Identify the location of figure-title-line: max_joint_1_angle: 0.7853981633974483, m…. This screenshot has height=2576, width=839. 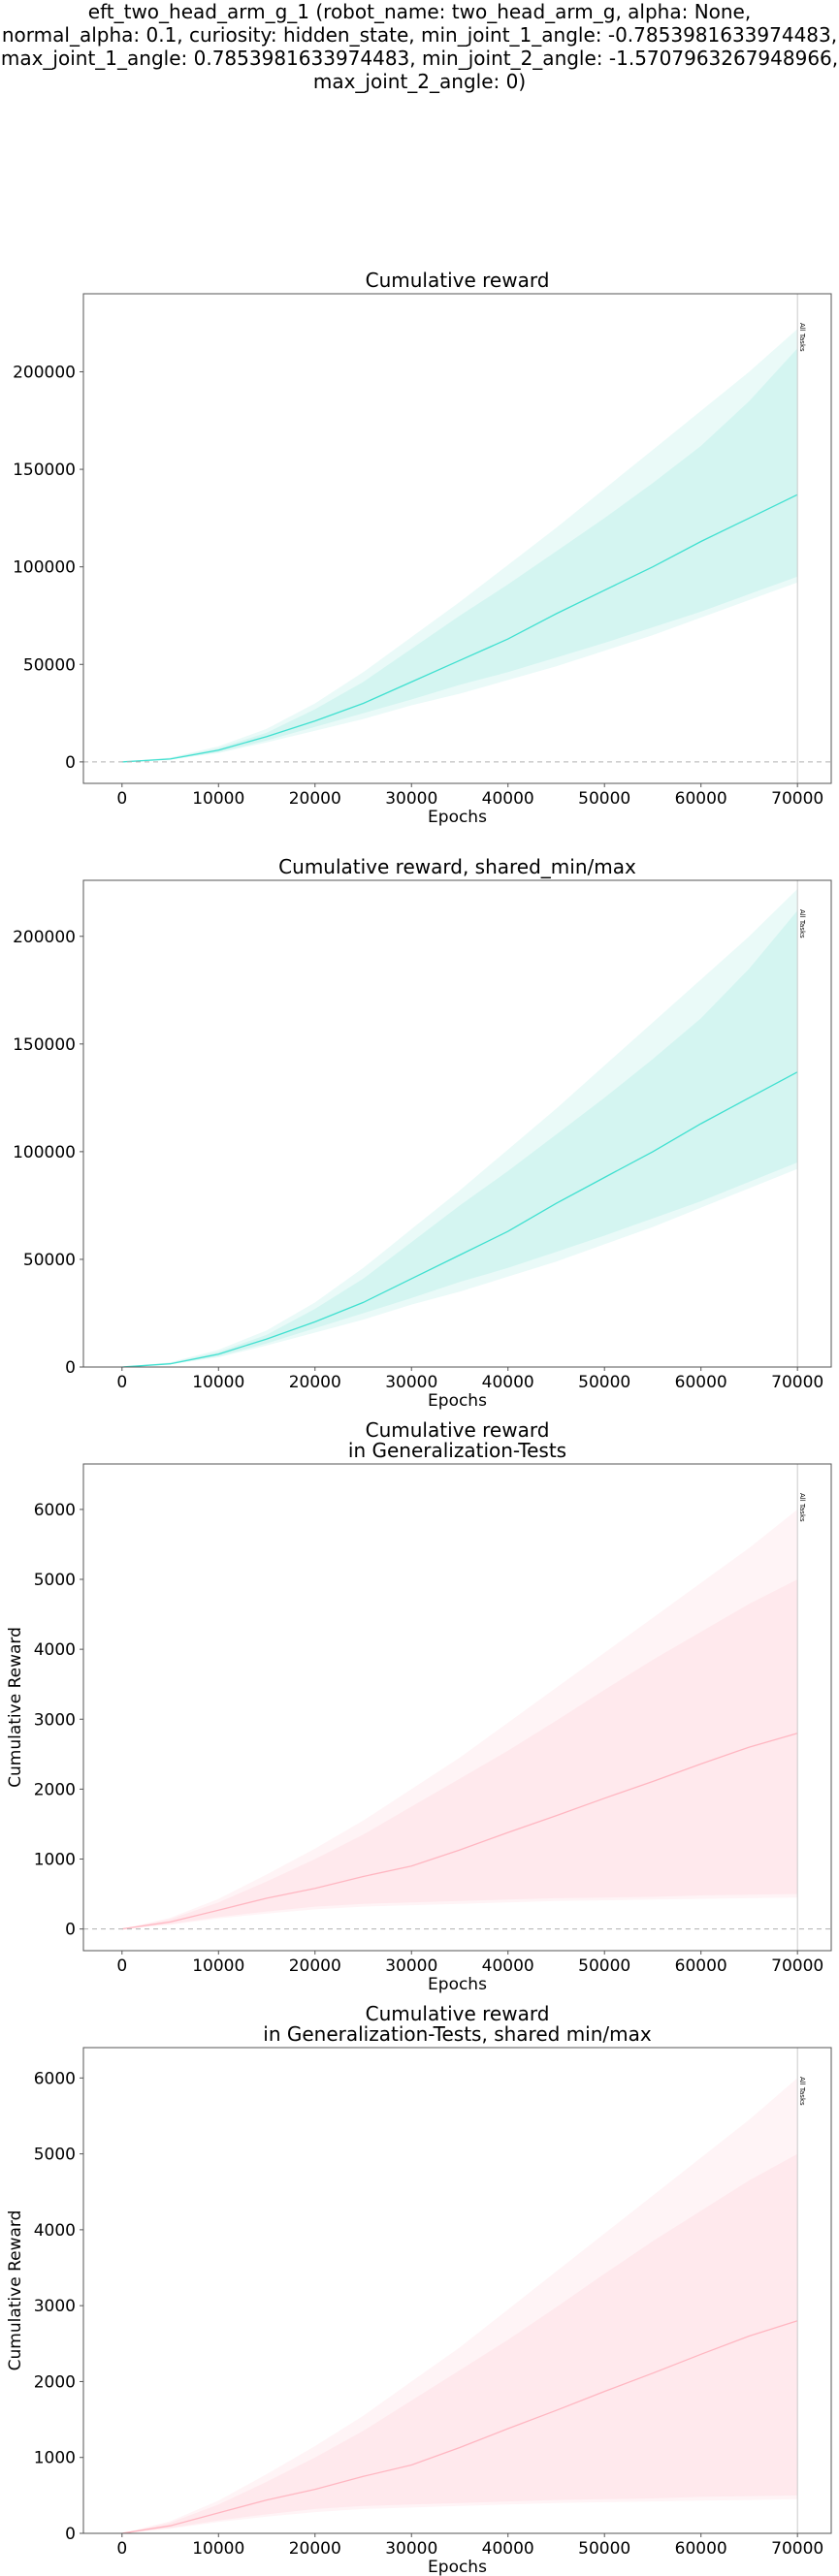
(419, 58).